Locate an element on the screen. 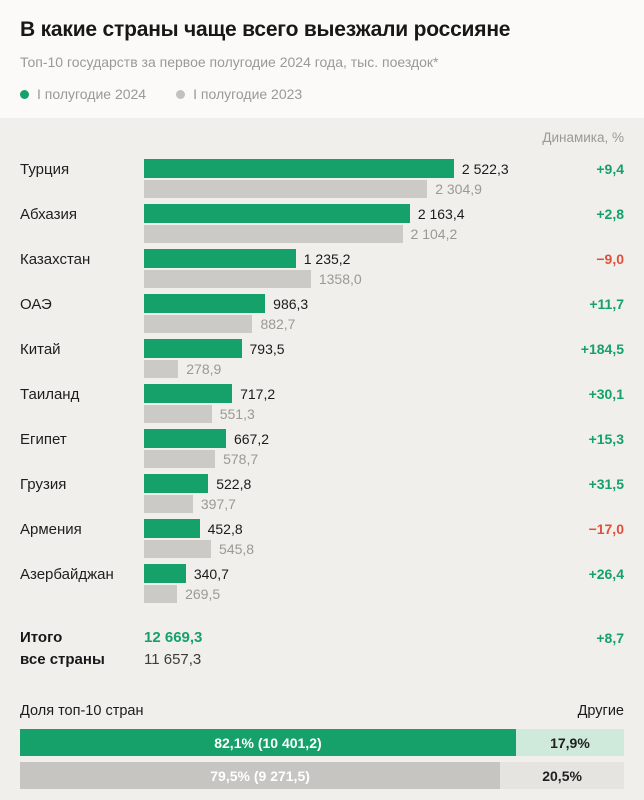  bar-line-2023: 882,7 is located at coordinates (352, 324).